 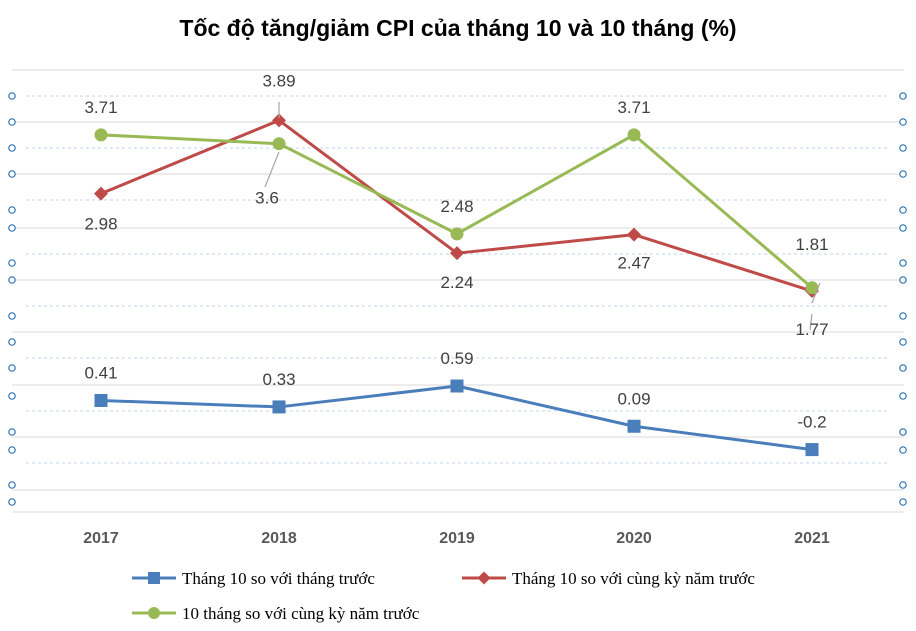 What do you see at coordinates (633, 578) in the screenshot?
I see `legend-label: Tháng 10 so với cùng kỳ năm trước` at bounding box center [633, 578].